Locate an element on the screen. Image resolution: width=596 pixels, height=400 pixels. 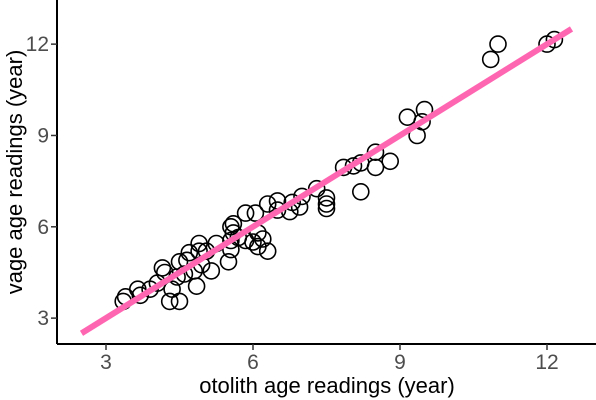
y-tick-label: 6 is located at coordinates (43, 227).